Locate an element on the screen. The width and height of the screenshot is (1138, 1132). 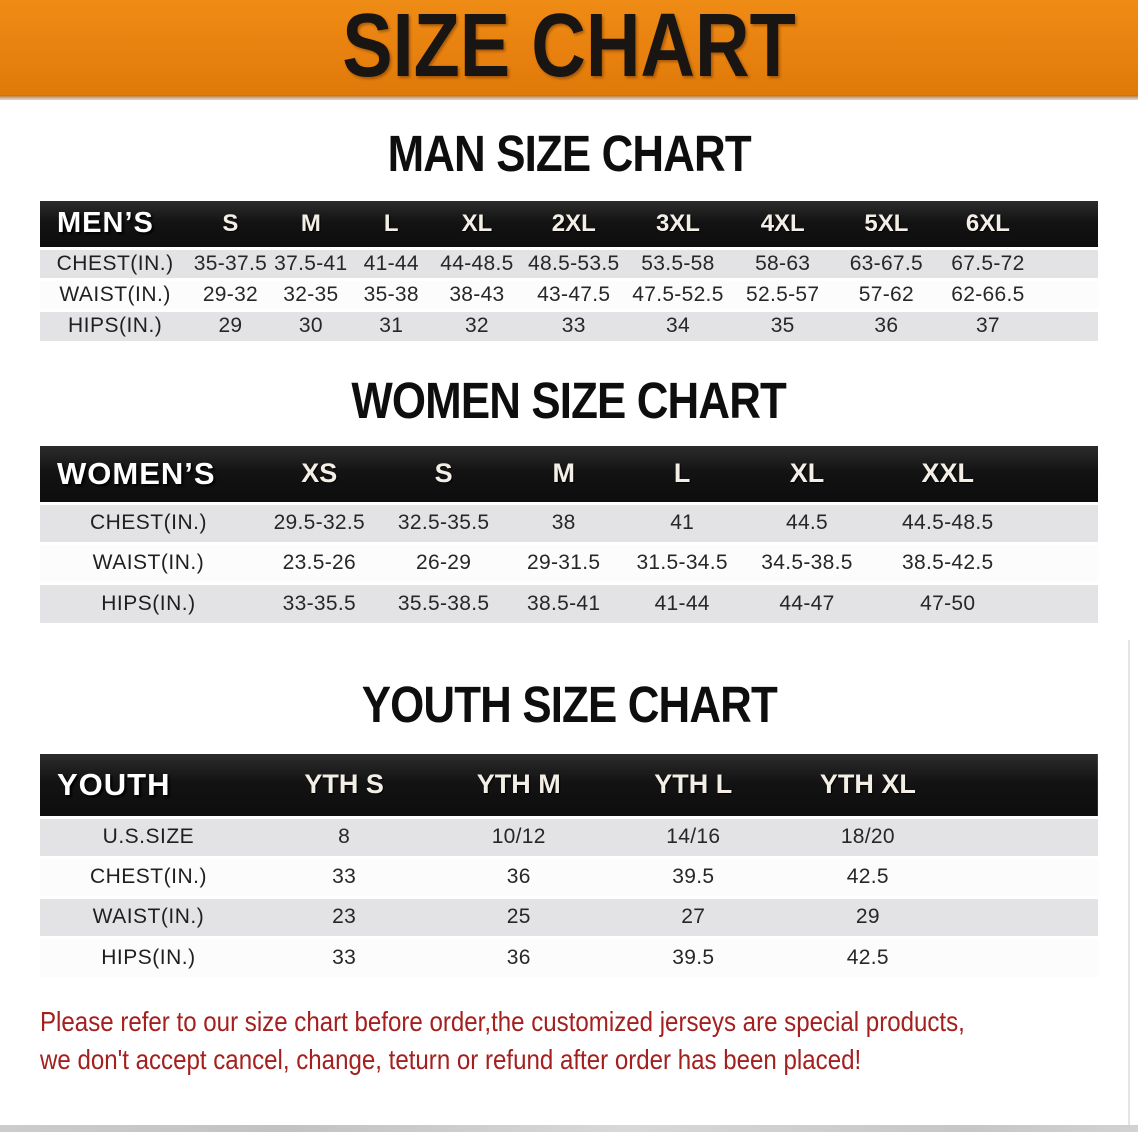
size-value-cell: 35-38 is located at coordinates (391, 294).